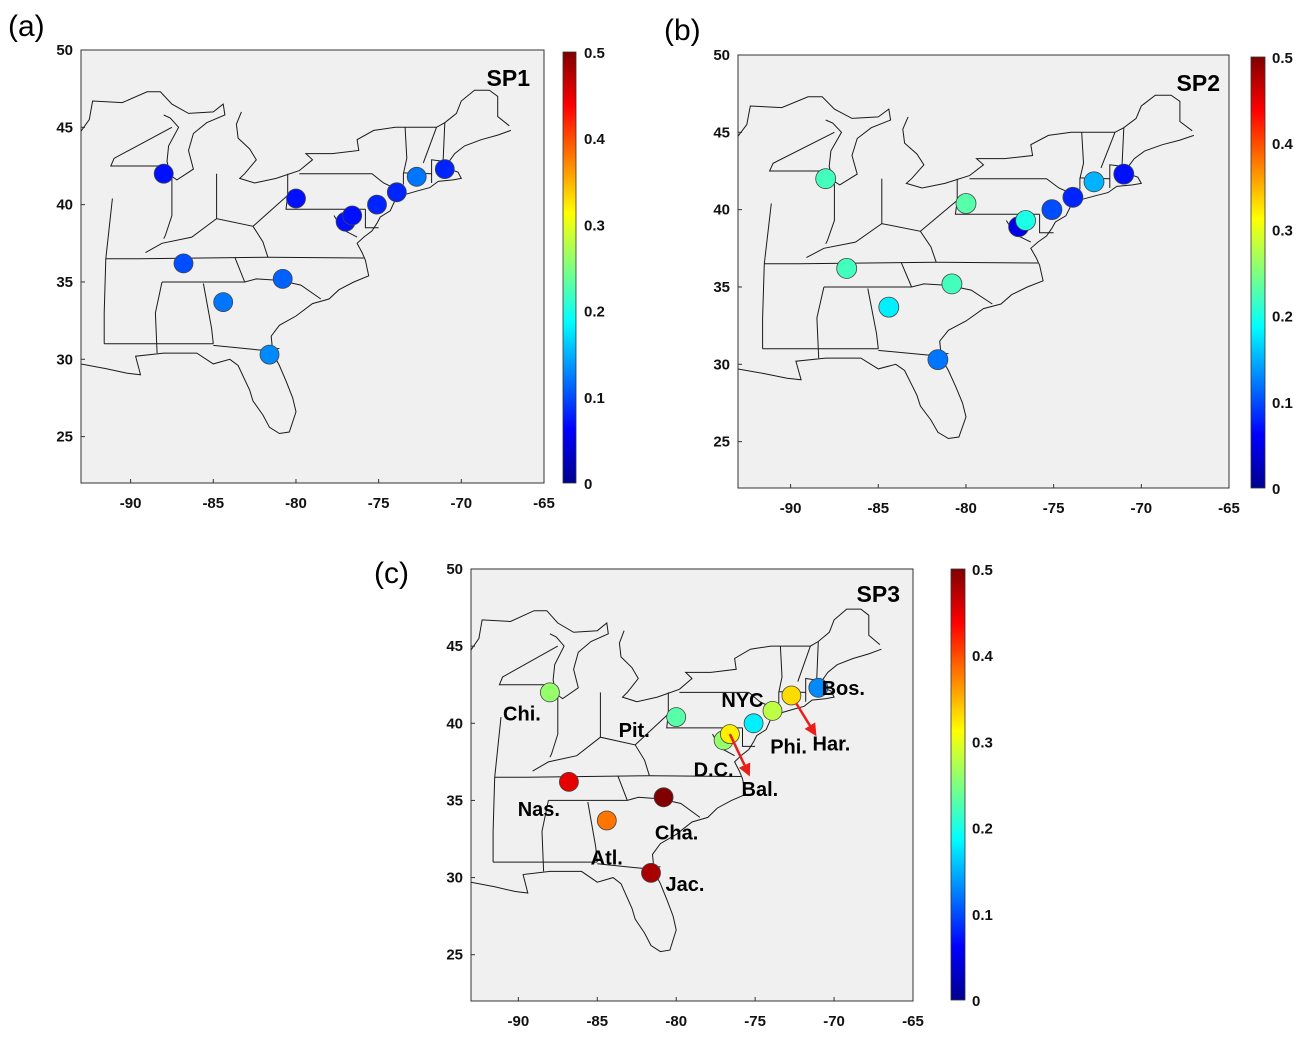 Image resolution: width=1301 pixels, height=1037 pixels. What do you see at coordinates (391, 573) in the screenshot?
I see `panel-letter: (c)` at bounding box center [391, 573].